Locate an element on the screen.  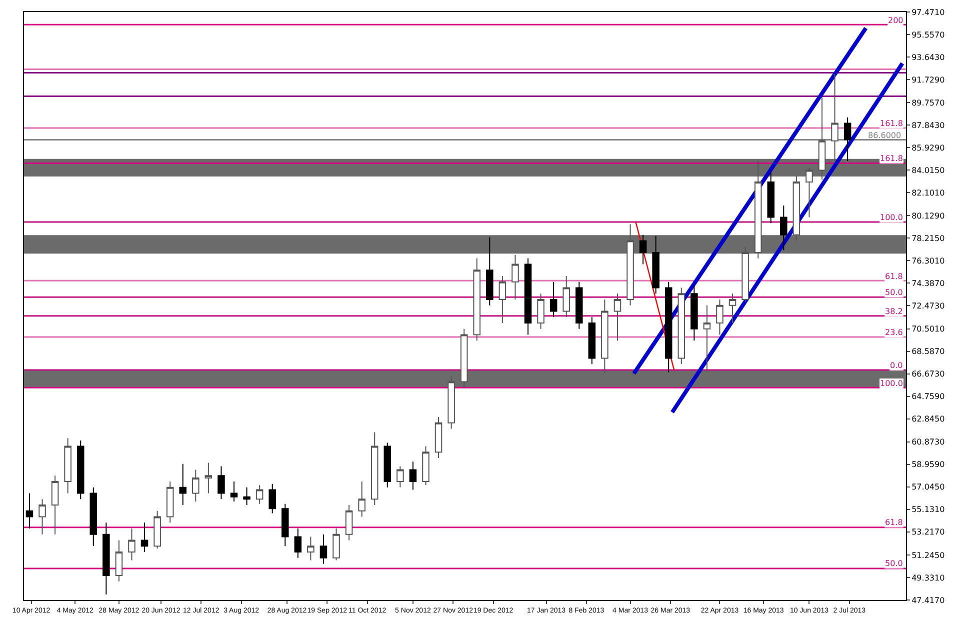
y-tick-label: 49.3310 is located at coordinates (928, 577).